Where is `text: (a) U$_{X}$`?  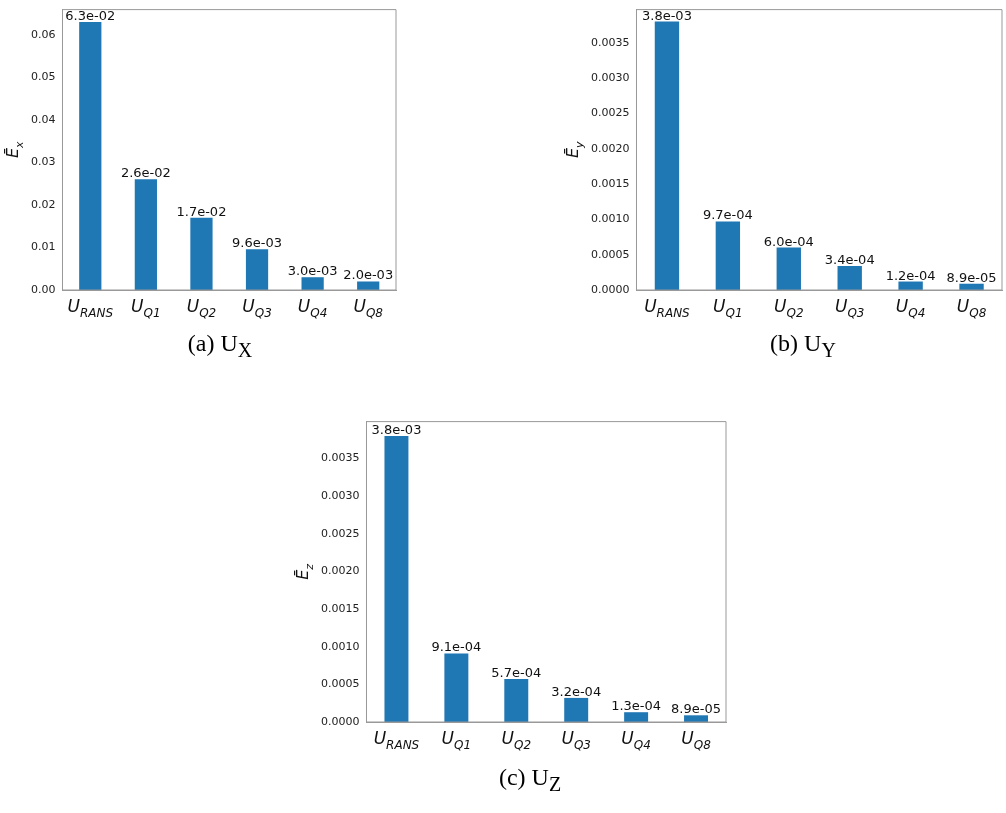
text: (a) U$_{X}$ is located at coordinates (220, 346).